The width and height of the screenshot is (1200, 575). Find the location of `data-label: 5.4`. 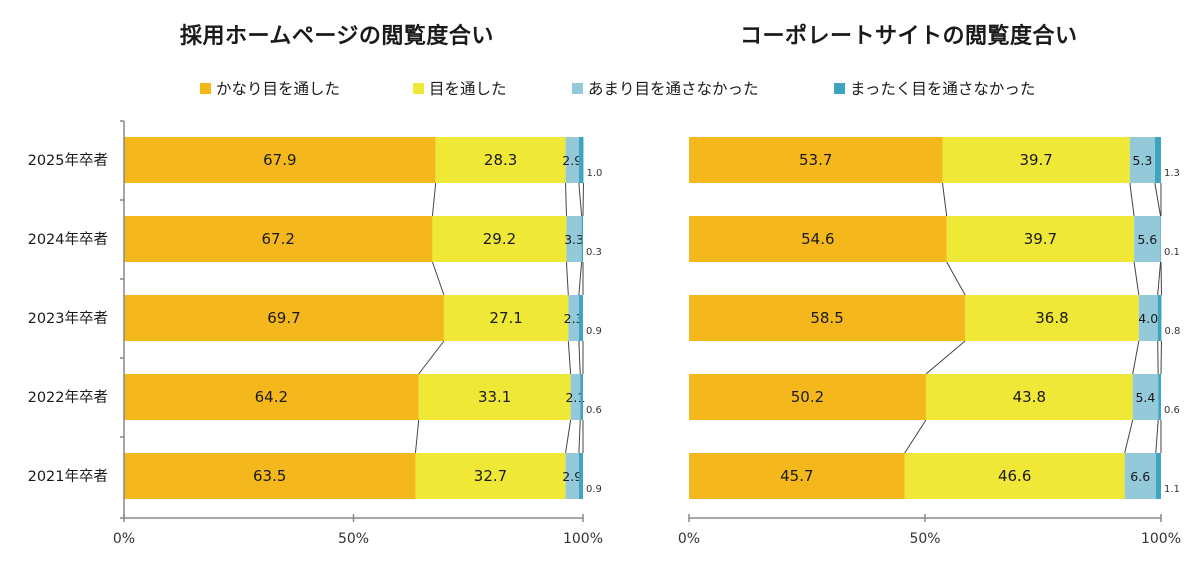

data-label: 5.4 is located at coordinates (1145, 397).